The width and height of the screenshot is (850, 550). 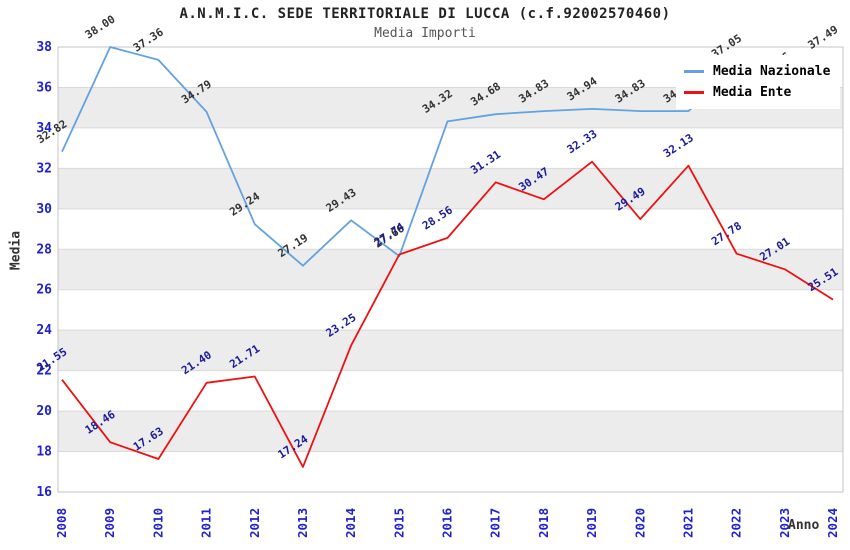 What do you see at coordinates (687, 523) in the screenshot?
I see `x-tick-label: 2021` at bounding box center [687, 523].